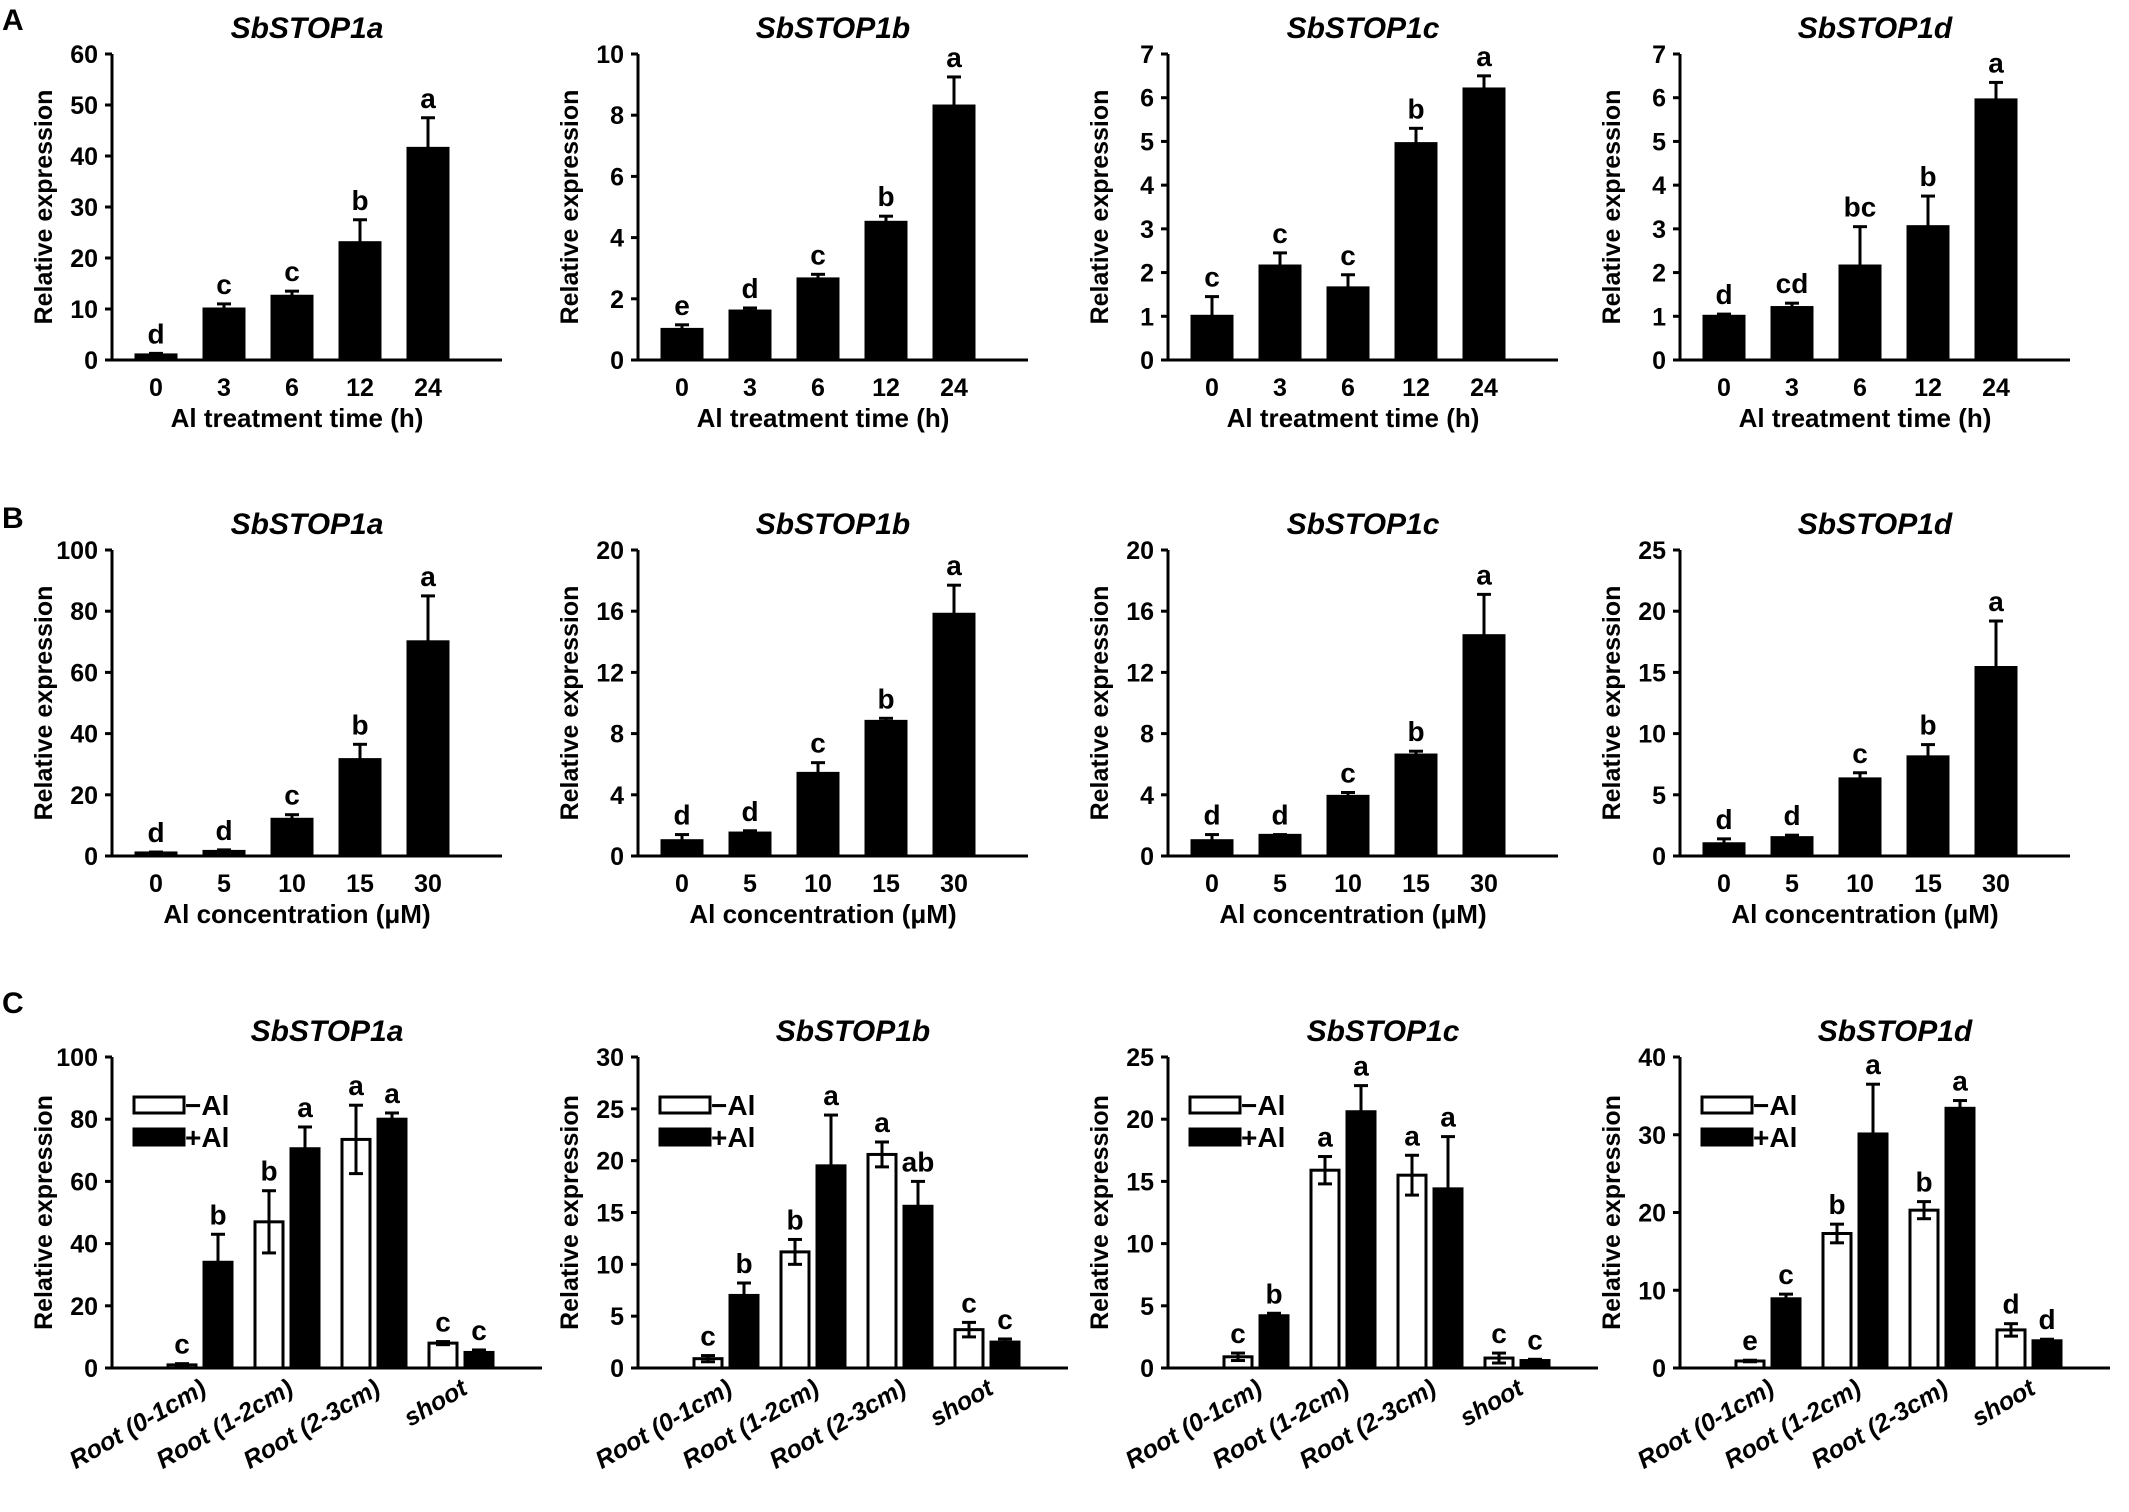 The height and width of the screenshot is (1512, 2129). Describe the element at coordinates (1652, 1136) in the screenshot. I see `y-tick-label: 30` at that location.